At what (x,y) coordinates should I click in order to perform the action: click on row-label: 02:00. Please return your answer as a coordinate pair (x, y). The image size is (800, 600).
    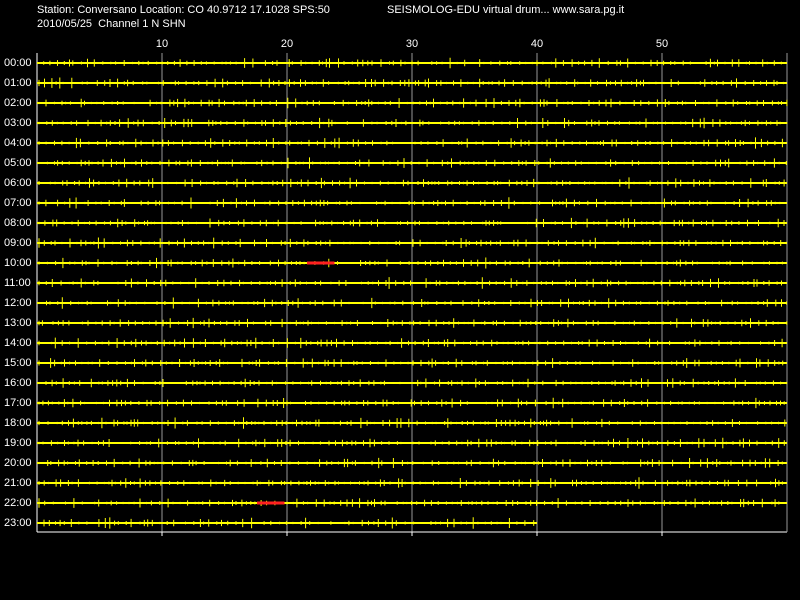
    Looking at the image, I should click on (18, 103).